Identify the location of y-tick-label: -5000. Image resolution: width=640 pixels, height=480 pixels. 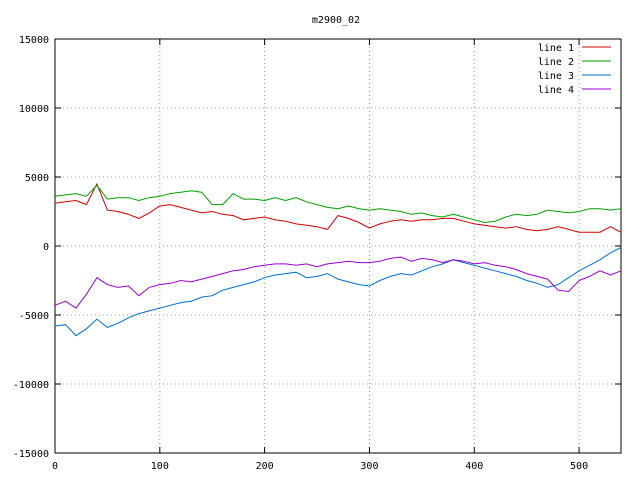
(34, 316).